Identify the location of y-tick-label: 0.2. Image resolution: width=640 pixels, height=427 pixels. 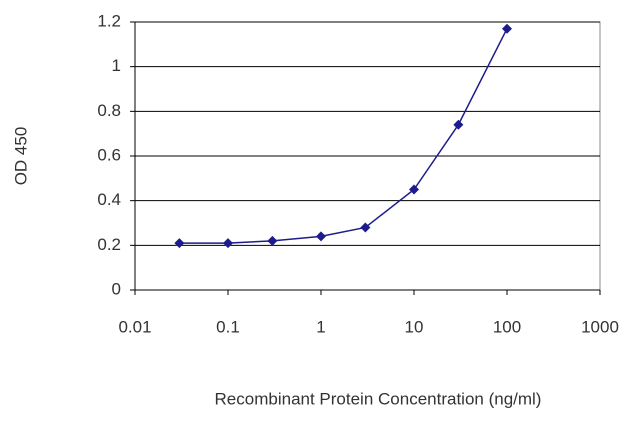
(109, 244).